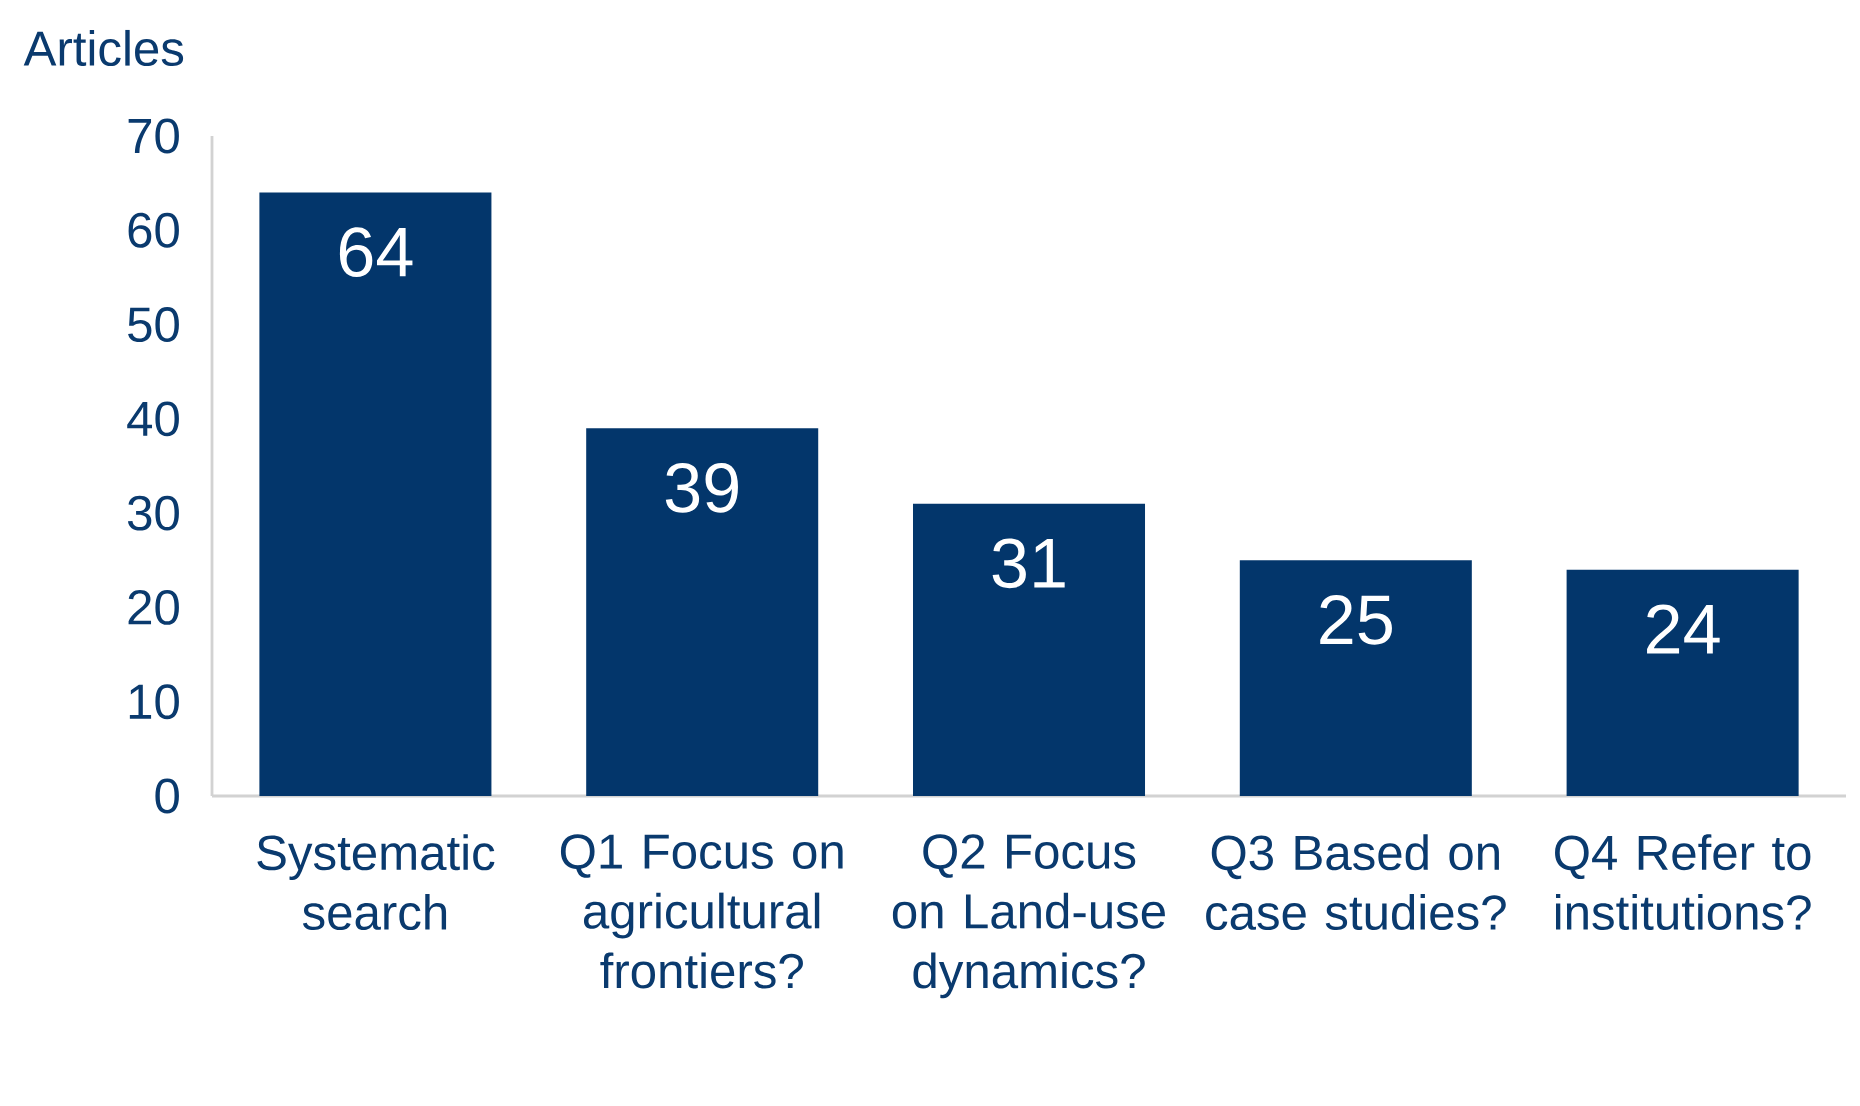 Image resolution: width=1860 pixels, height=1106 pixels. What do you see at coordinates (103, 48) in the screenshot?
I see `y-axis-title: Articles` at bounding box center [103, 48].